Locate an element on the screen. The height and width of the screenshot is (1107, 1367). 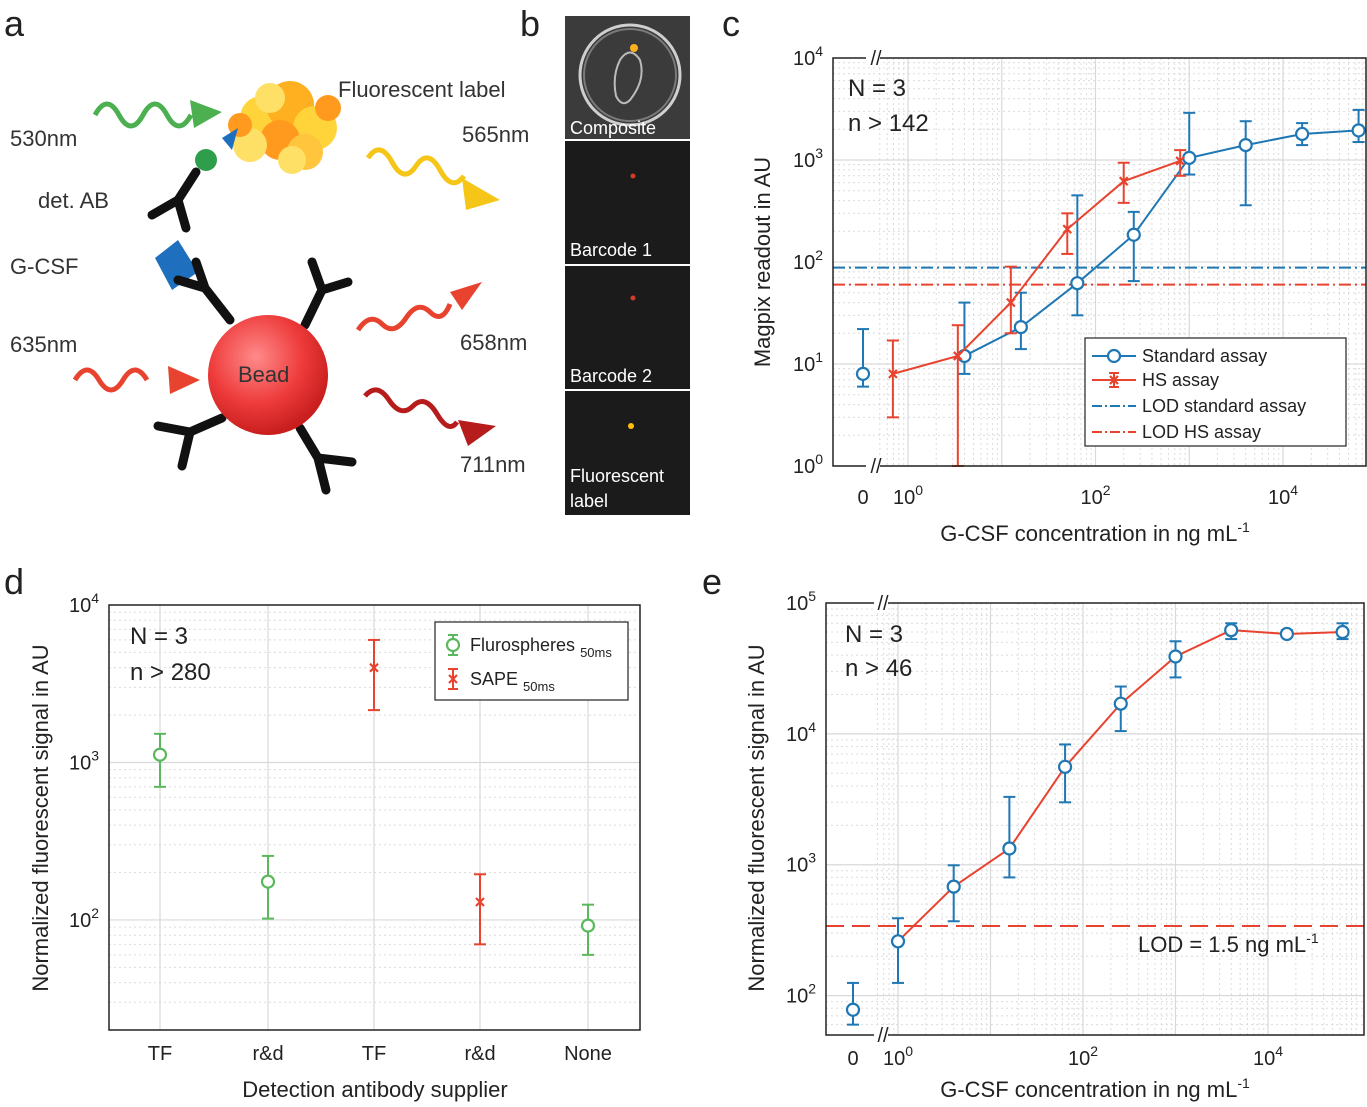
legend-label: HS assay is located at coordinates (1180, 380).